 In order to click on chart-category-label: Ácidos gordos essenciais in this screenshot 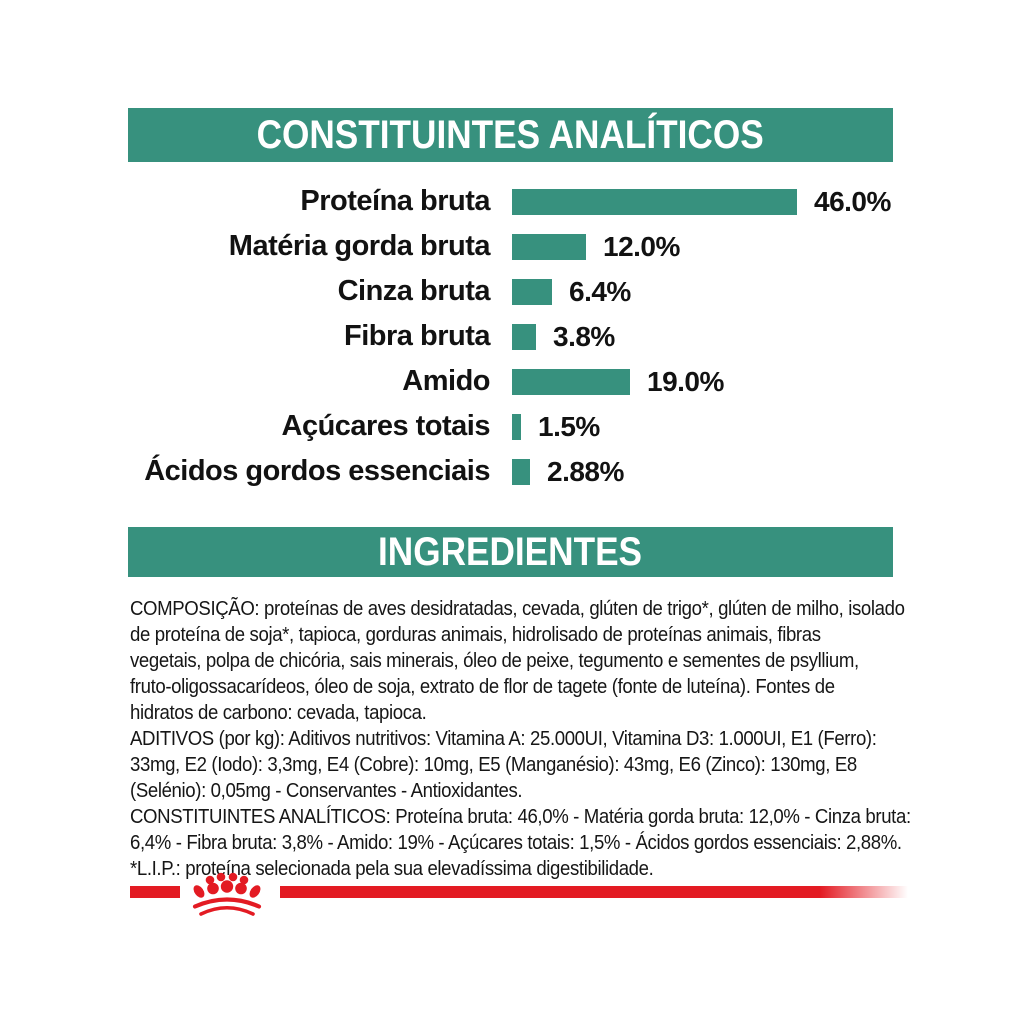, I will do `click(317, 471)`.